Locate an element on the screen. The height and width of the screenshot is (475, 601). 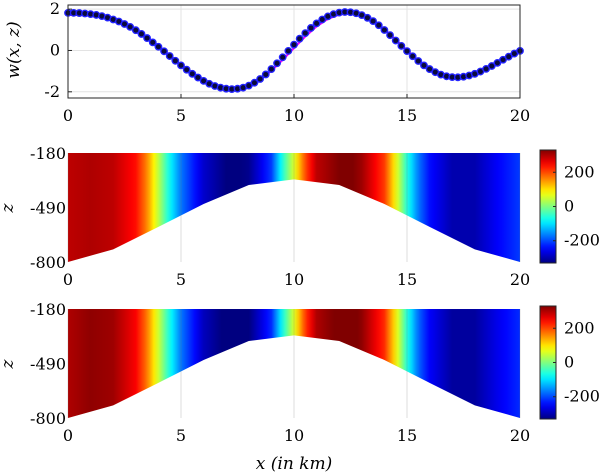
line-ytick-label: -2 is located at coordinates (52, 91).